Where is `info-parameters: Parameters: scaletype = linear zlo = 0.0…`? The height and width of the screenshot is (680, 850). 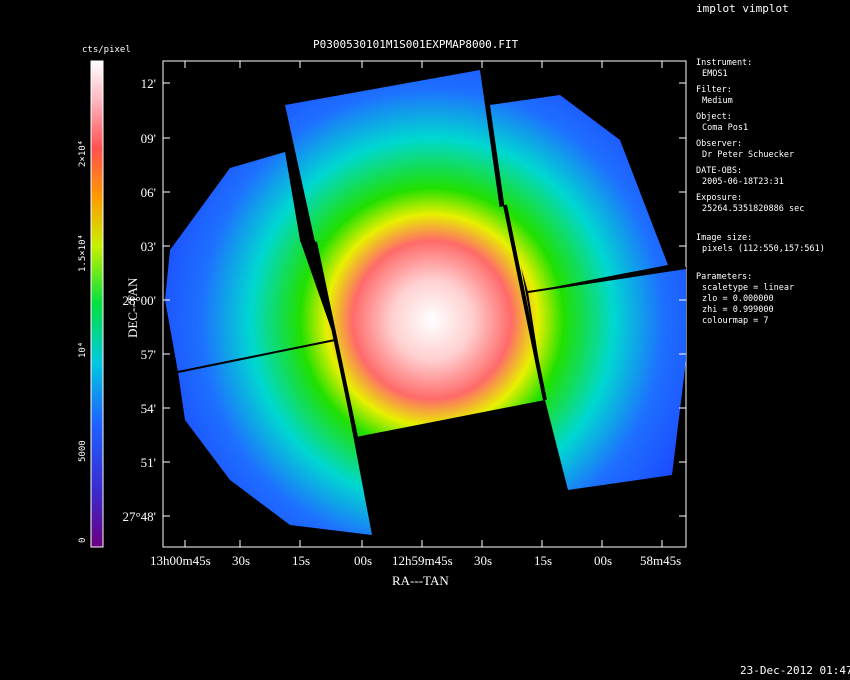
info-parameters: Parameters: scaletype = linear zlo = 0.0… is located at coordinates (745, 299).